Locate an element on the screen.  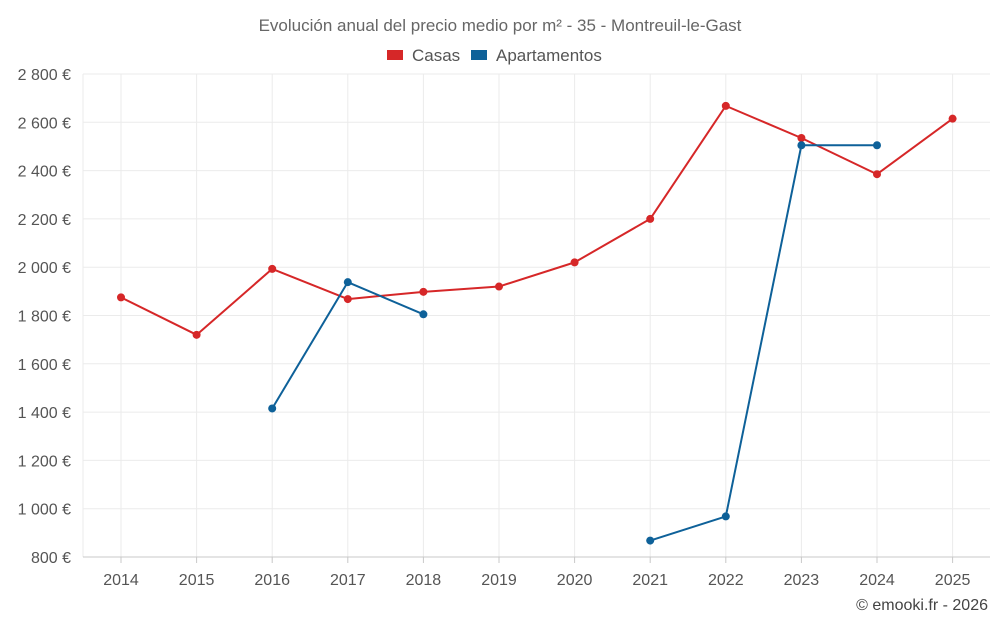
x-tick-label: 2018 is located at coordinates (424, 580).